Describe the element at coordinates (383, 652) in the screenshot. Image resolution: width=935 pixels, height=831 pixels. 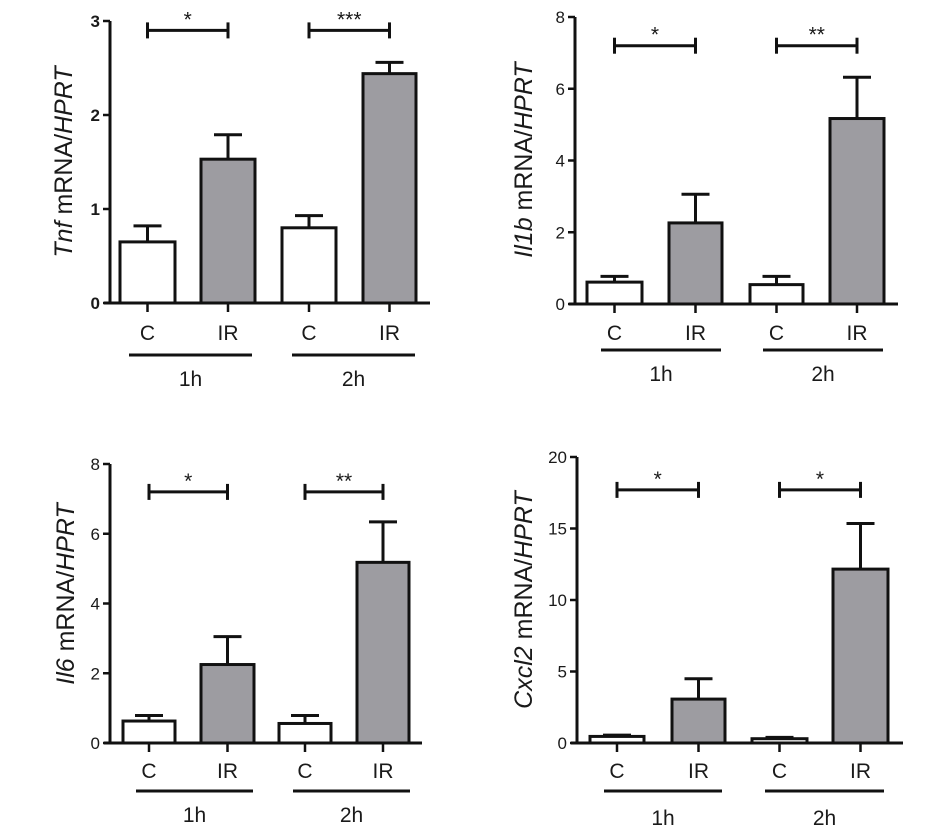
I see `bar-il6-ir-2h` at that location.